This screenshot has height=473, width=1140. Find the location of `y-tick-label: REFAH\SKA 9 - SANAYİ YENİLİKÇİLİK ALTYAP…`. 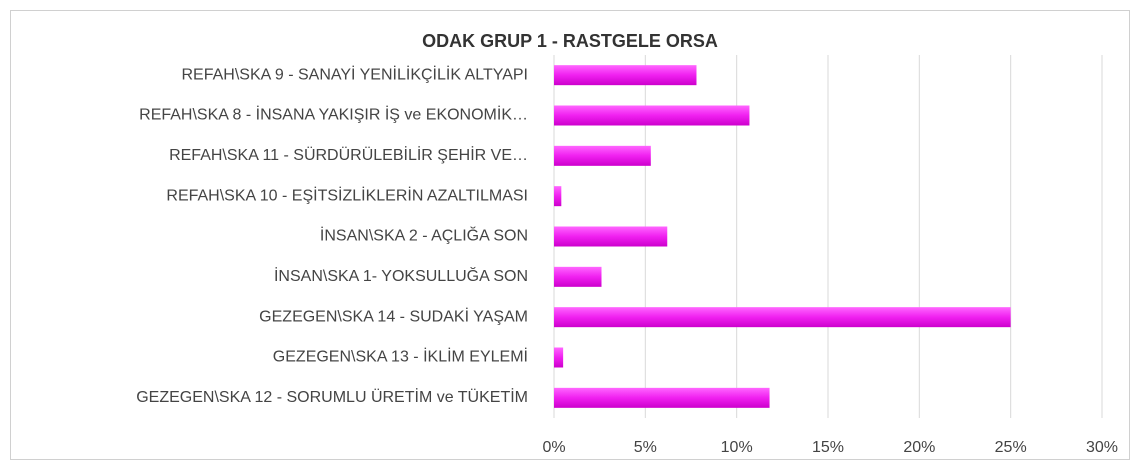

y-tick-label: REFAH\SKA 9 - SANAYİ YENİLİKÇİLİK ALTYAP… is located at coordinates (354, 73).